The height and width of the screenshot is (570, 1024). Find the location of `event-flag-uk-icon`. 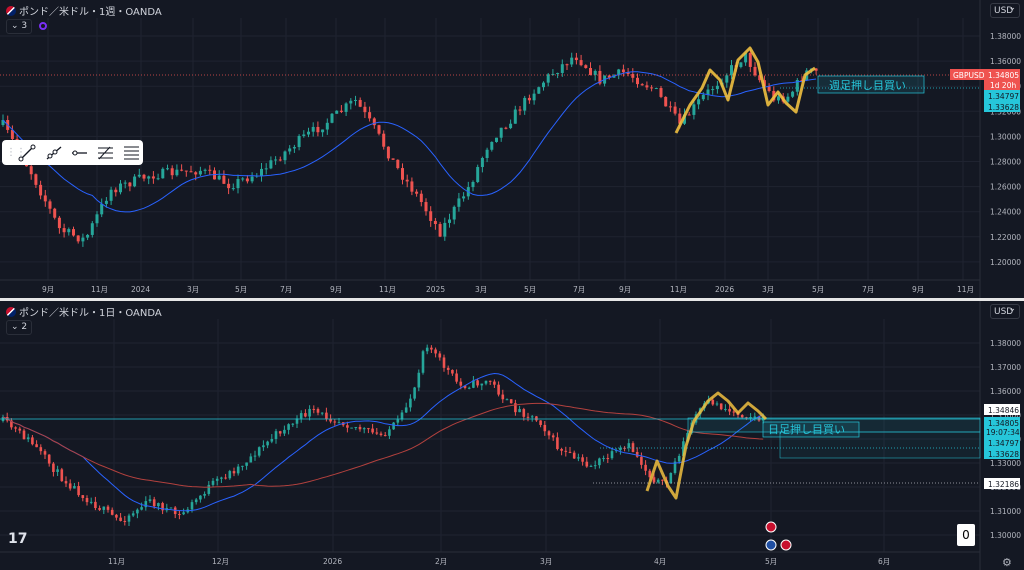

event-flag-uk-icon is located at coordinates (771, 527).